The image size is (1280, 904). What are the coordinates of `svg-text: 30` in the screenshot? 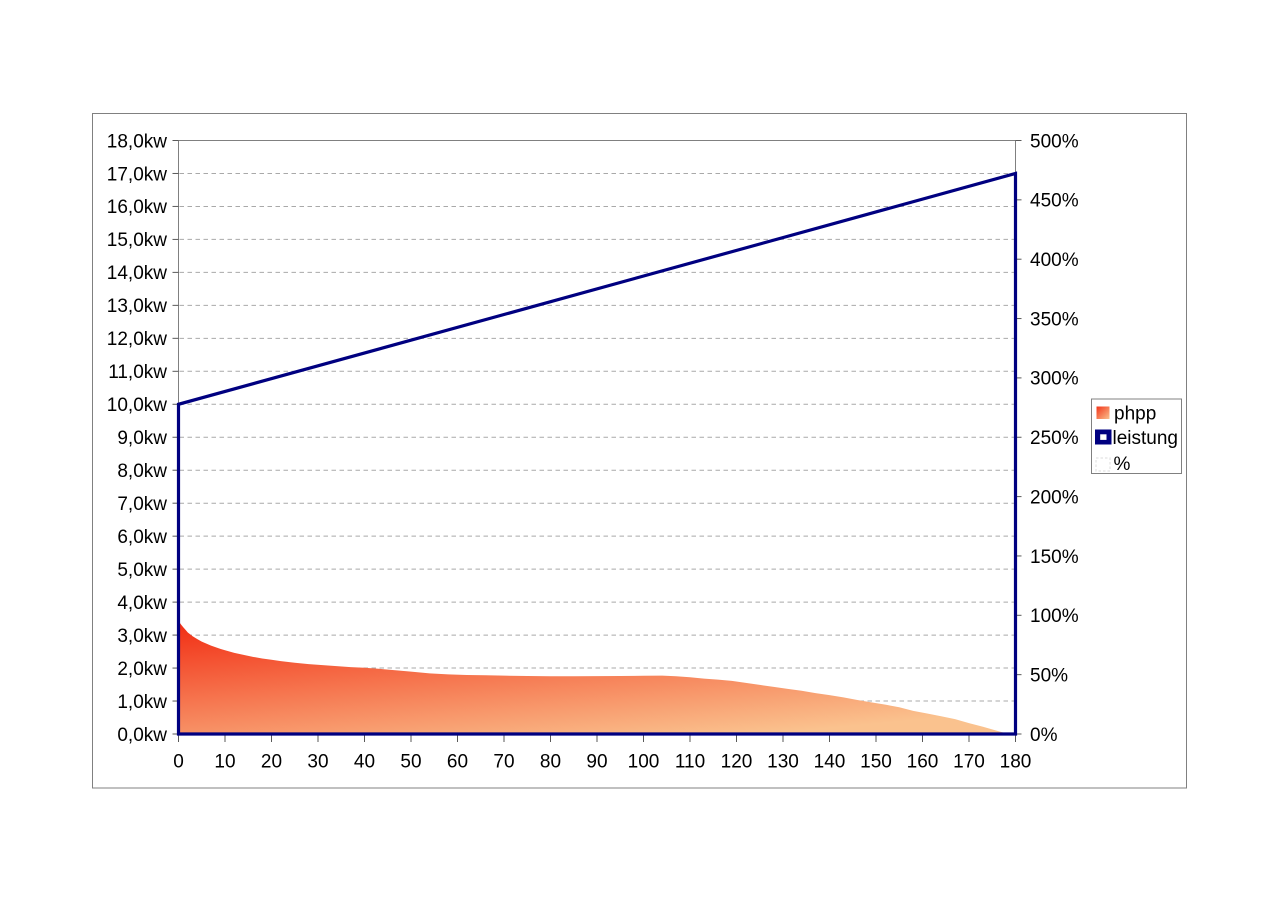 It's located at (317, 762).